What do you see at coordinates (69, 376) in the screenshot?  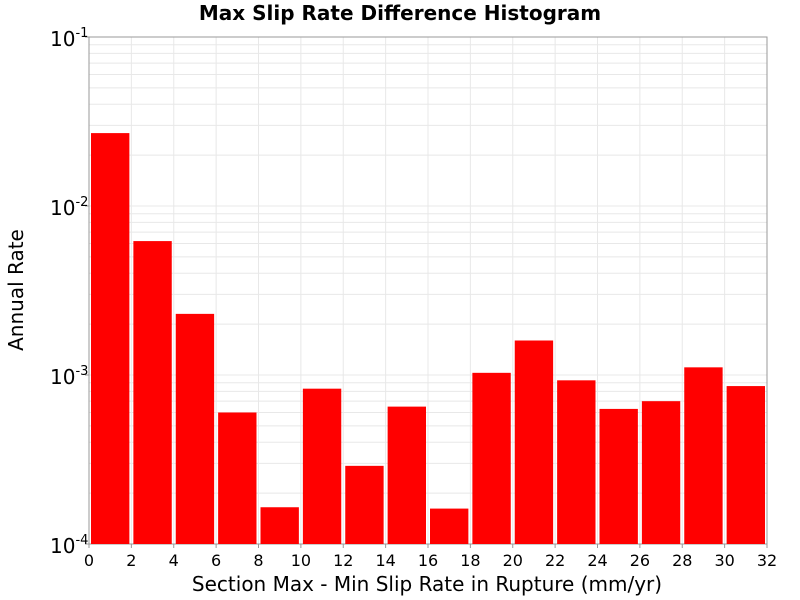 I see `y-tick-label: 10⁻³` at bounding box center [69, 376].